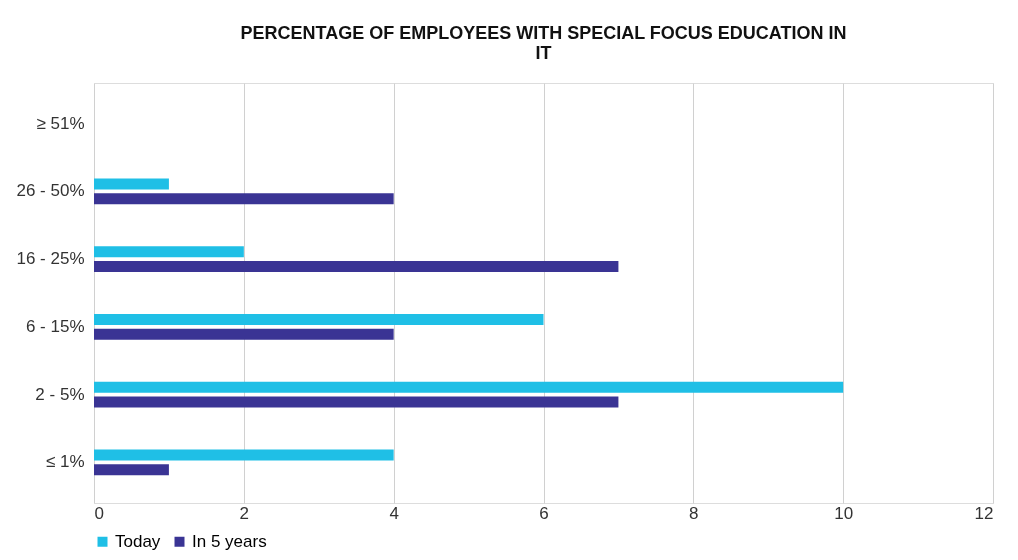 This screenshot has width=1018, height=560. What do you see at coordinates (844, 513) in the screenshot?
I see `x-tick-label: 10` at bounding box center [844, 513].